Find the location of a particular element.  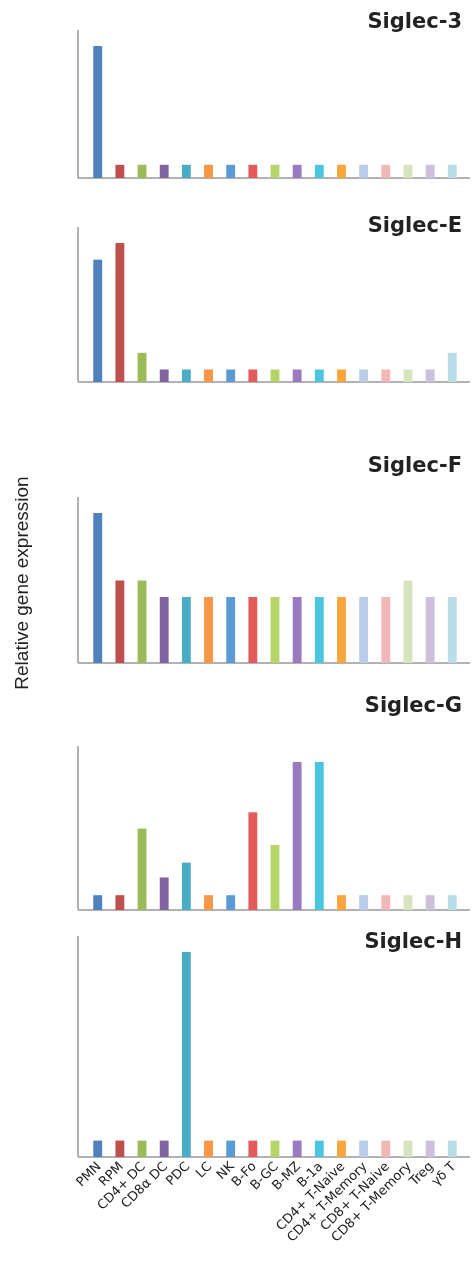

chart-title: Siglec-3 is located at coordinates (414, 21).